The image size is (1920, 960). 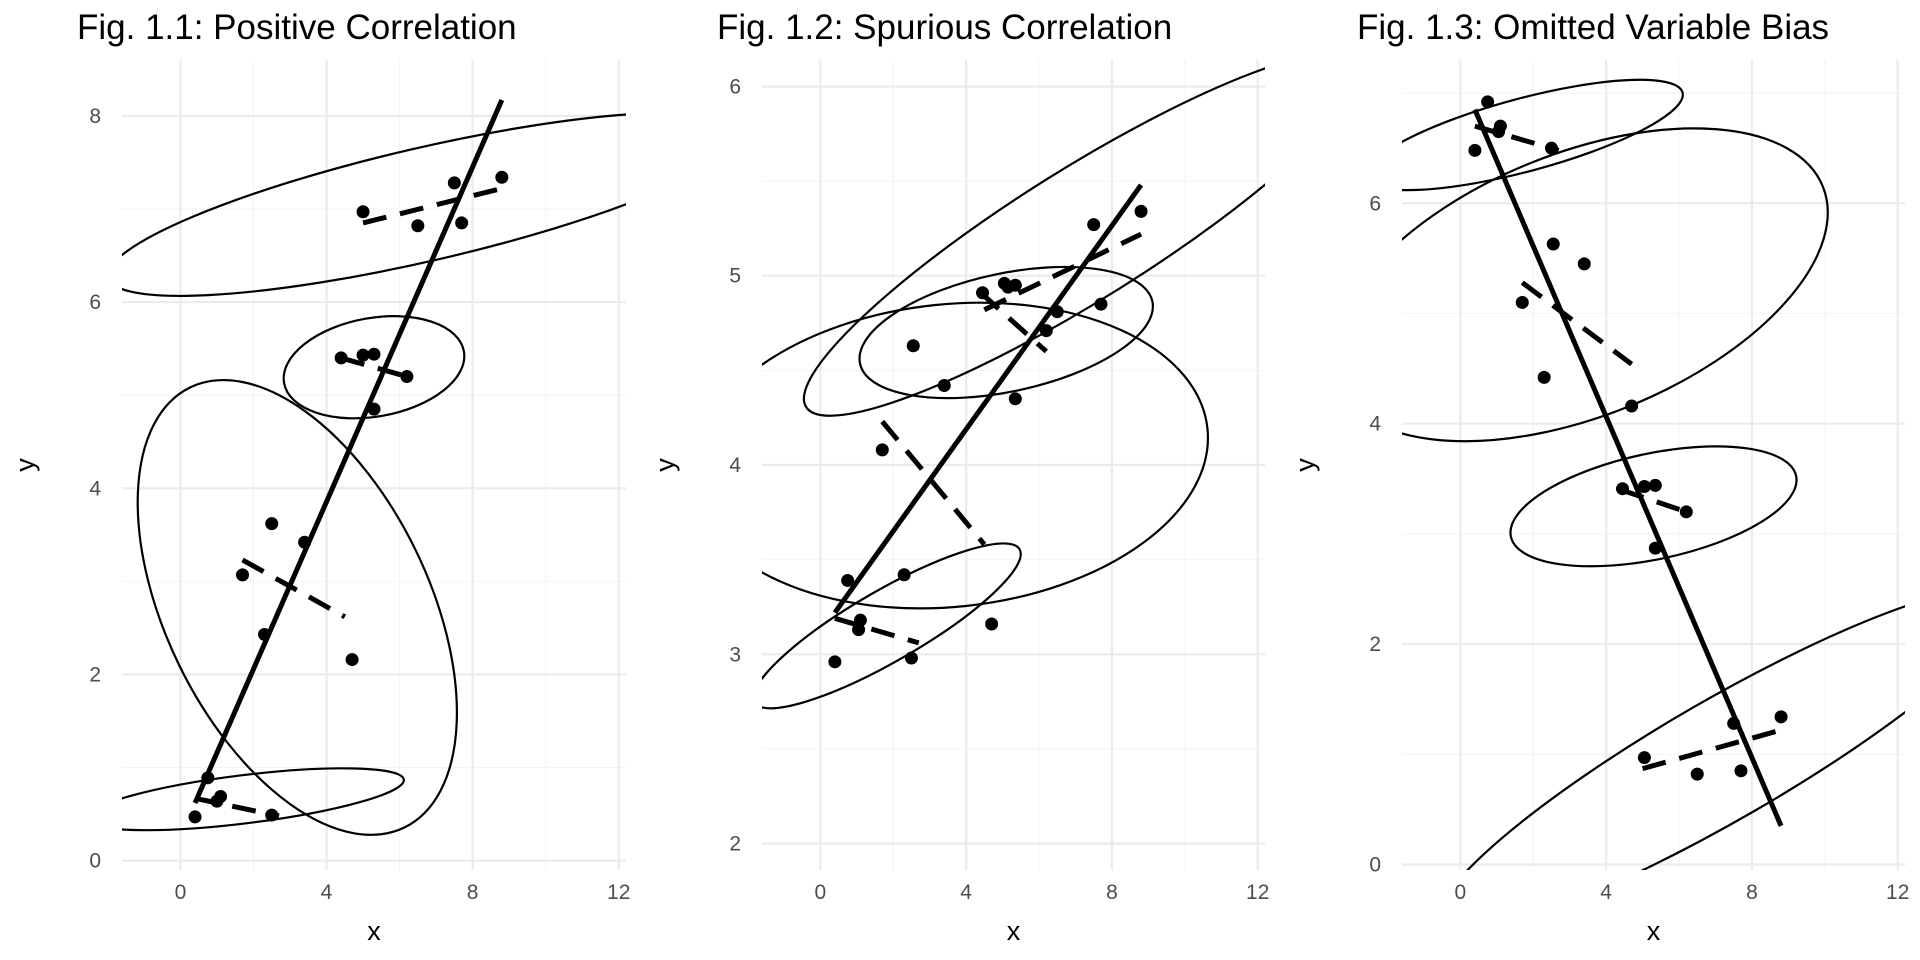 What do you see at coordinates (95, 116) in the screenshot?
I see `y-tick-label: 8` at bounding box center [95, 116].